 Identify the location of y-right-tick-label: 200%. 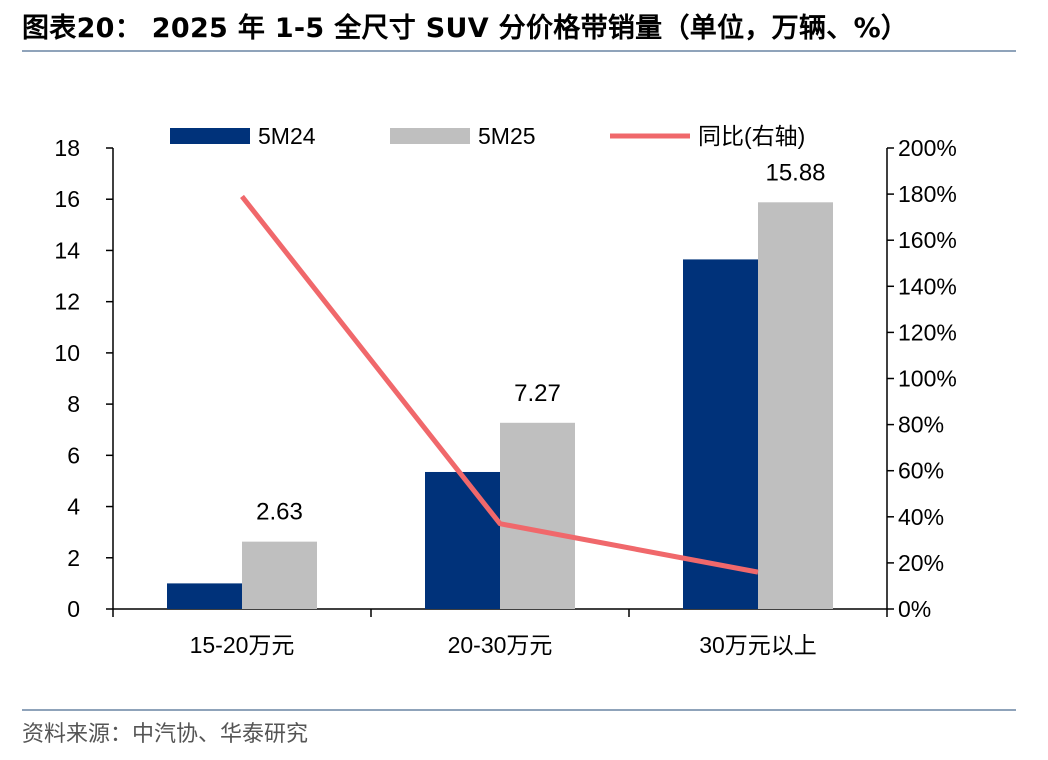
(927, 148).